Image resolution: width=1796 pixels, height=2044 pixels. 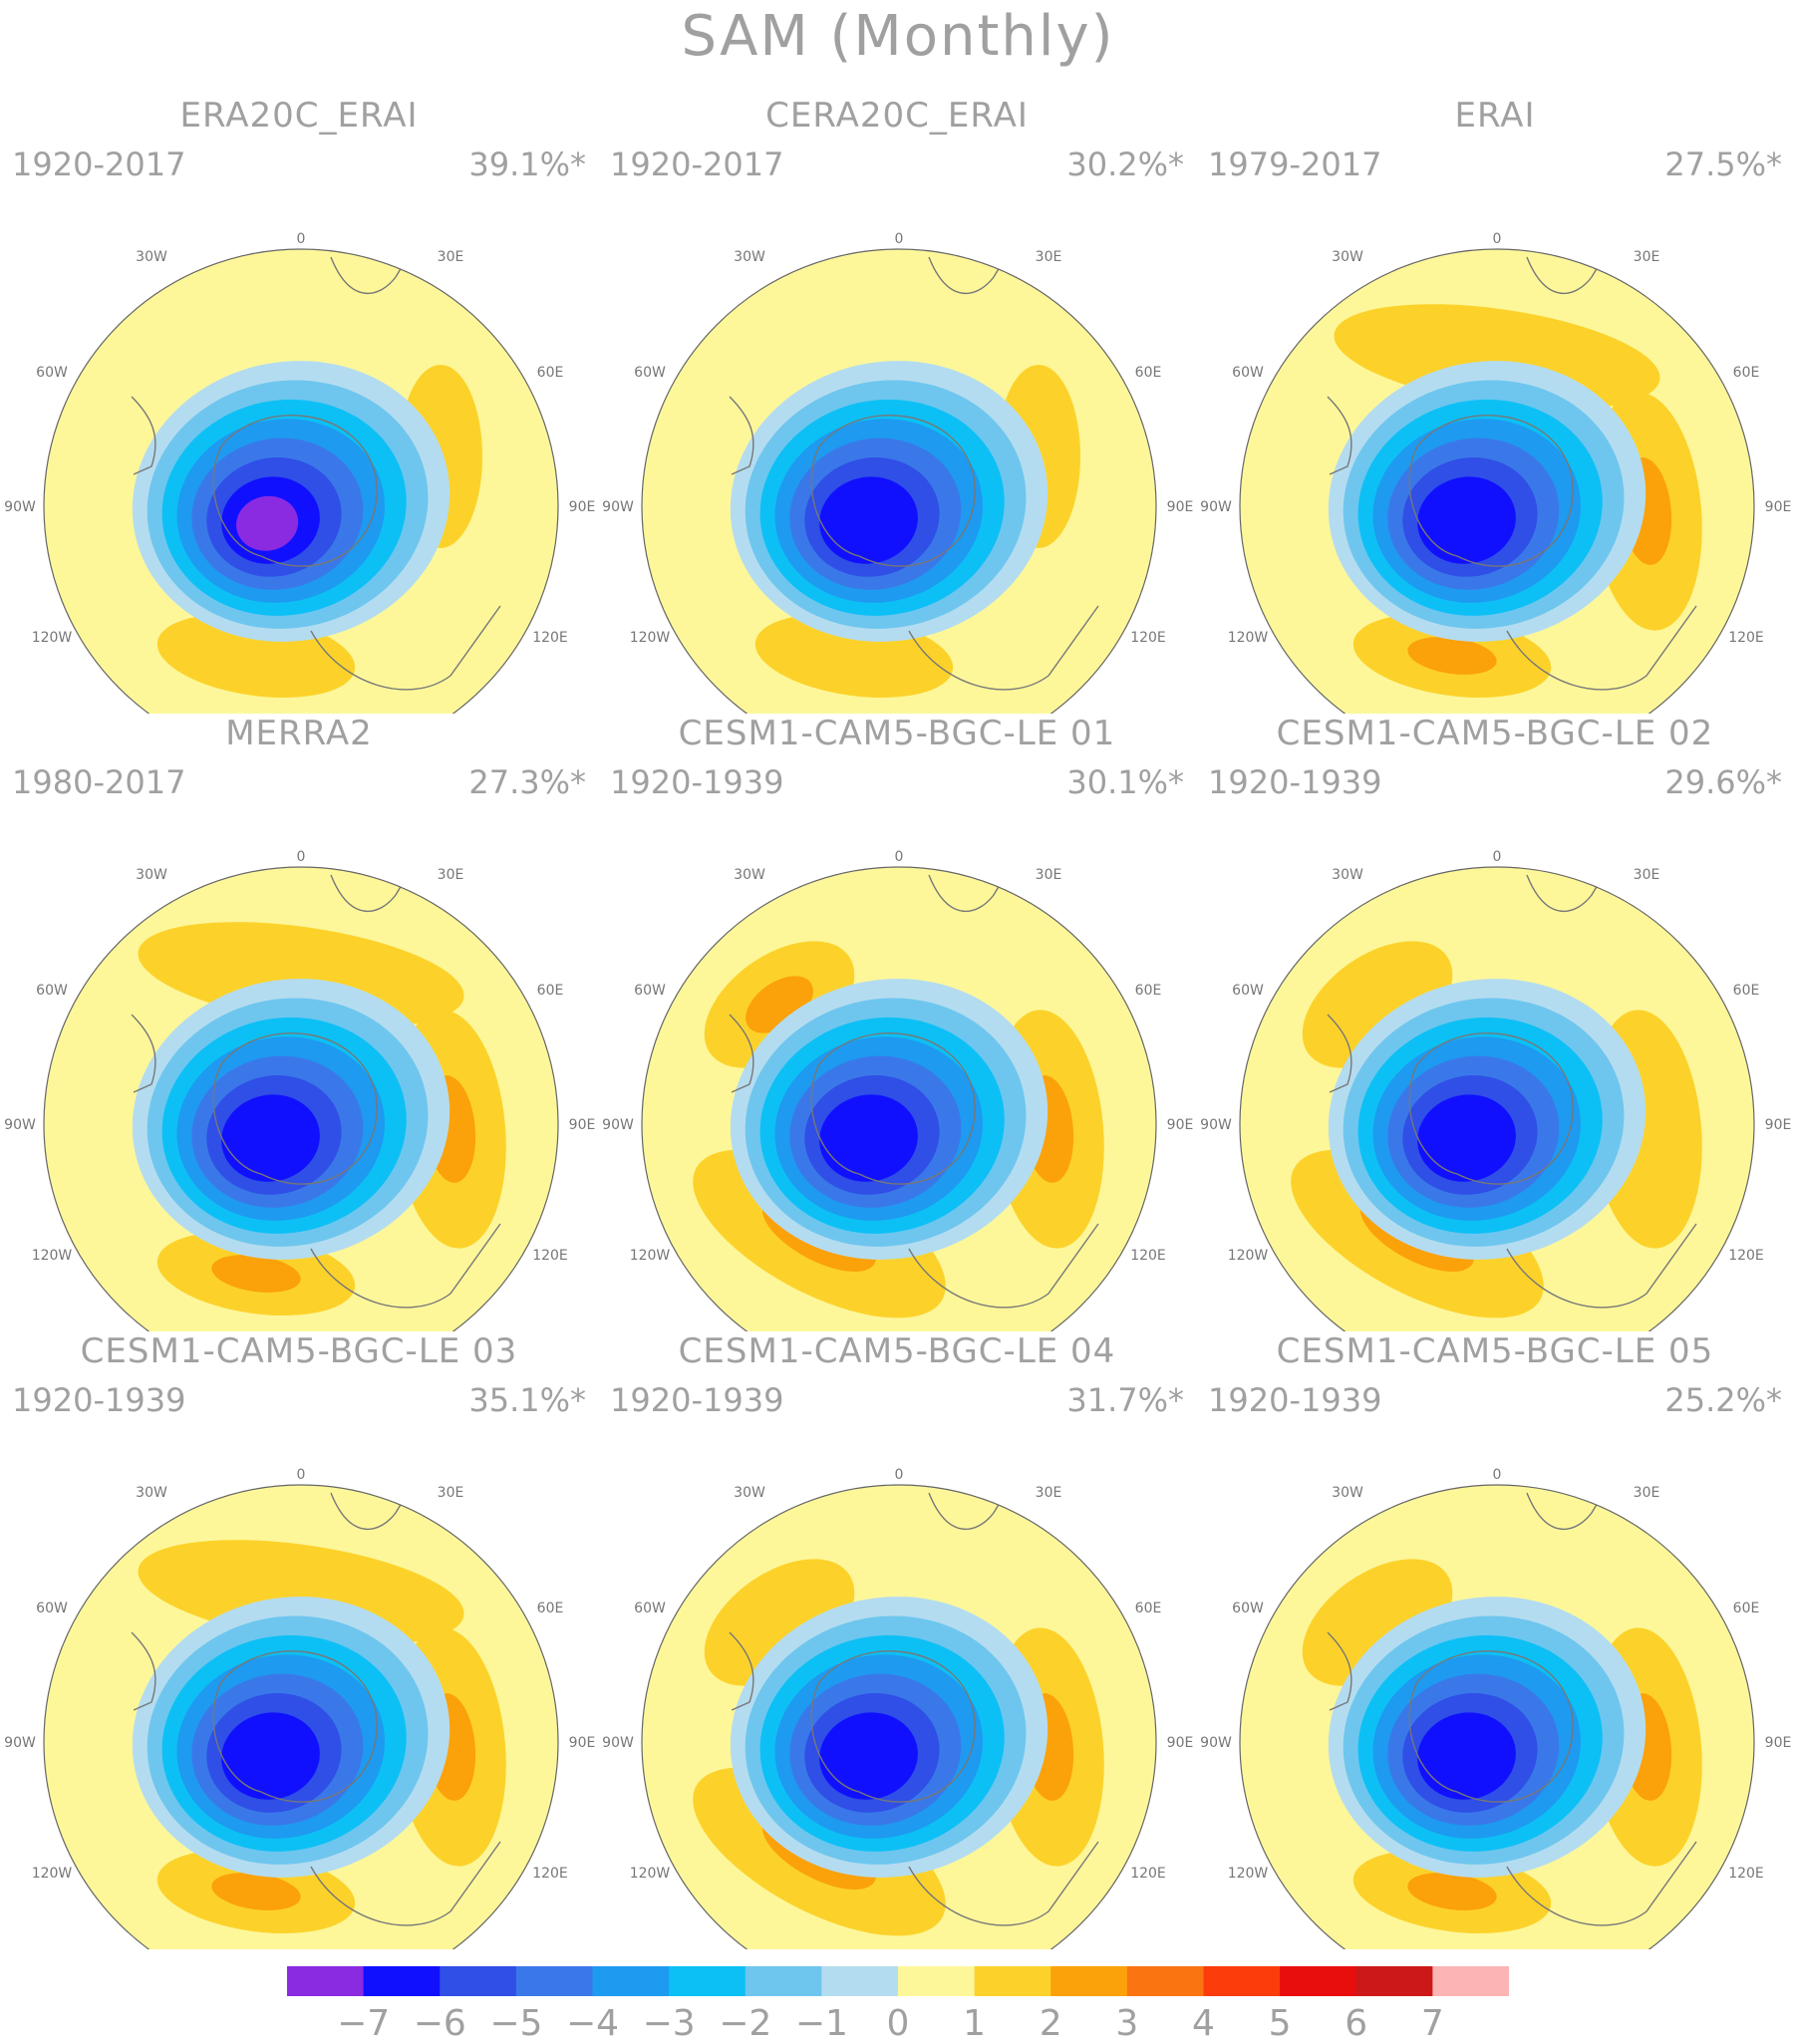 What do you see at coordinates (1432, 2023) in the screenshot?
I see `colorbar-tick-label: 7` at bounding box center [1432, 2023].